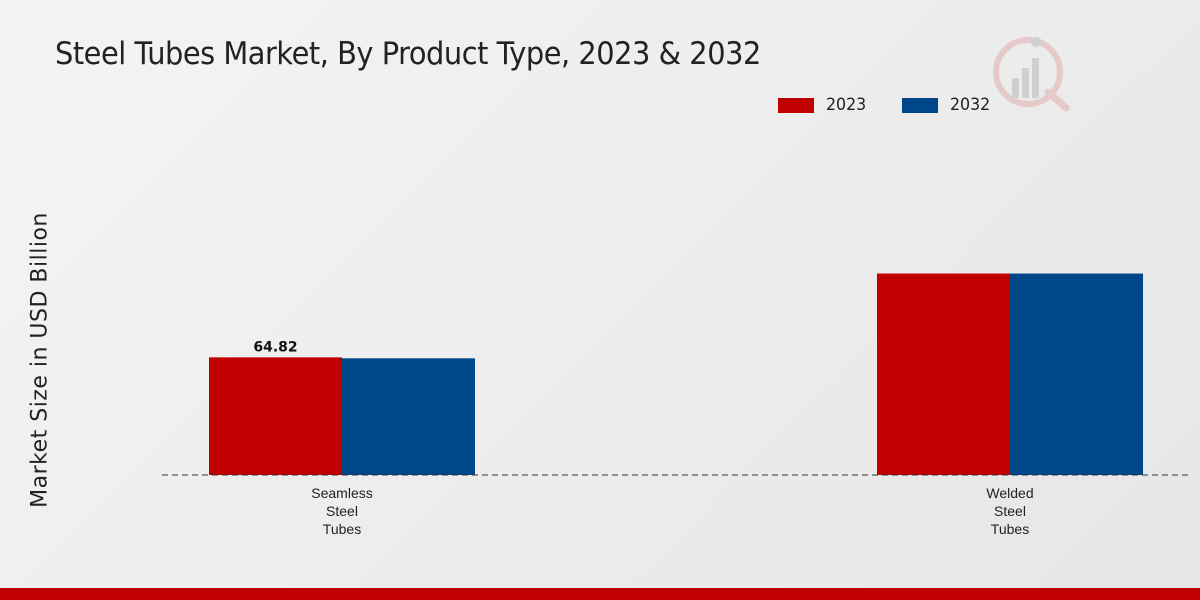 The image size is (1200, 600). I want to click on chart-legend: 2023 2032, so click(902, 105).